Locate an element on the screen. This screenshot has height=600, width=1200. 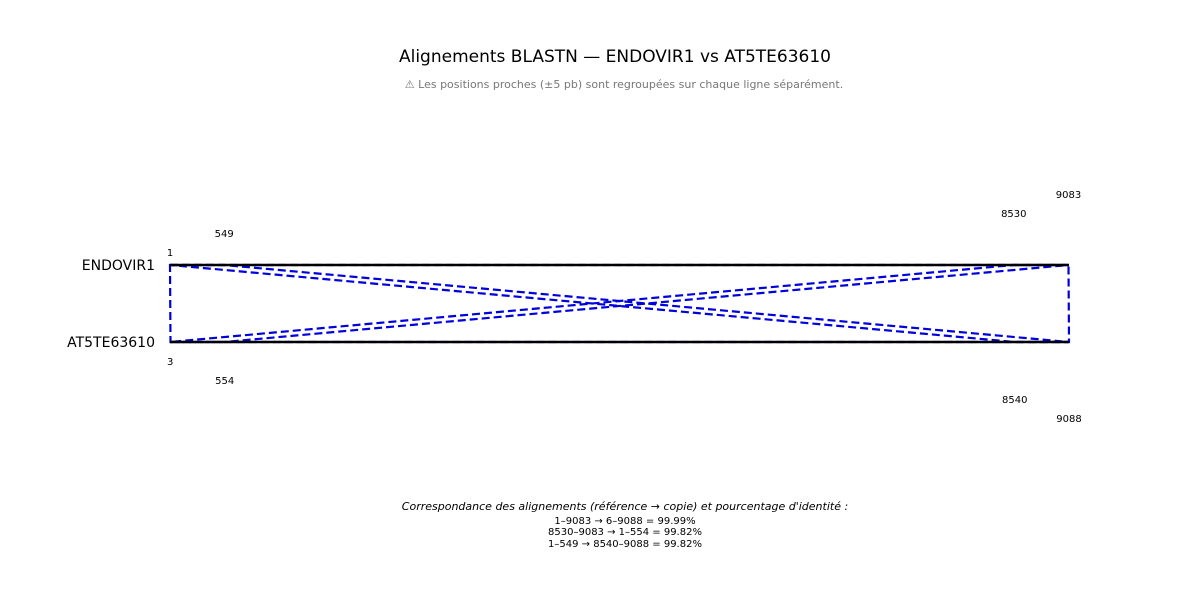
reference-name: ENDOVIR1 is located at coordinates (118, 266).